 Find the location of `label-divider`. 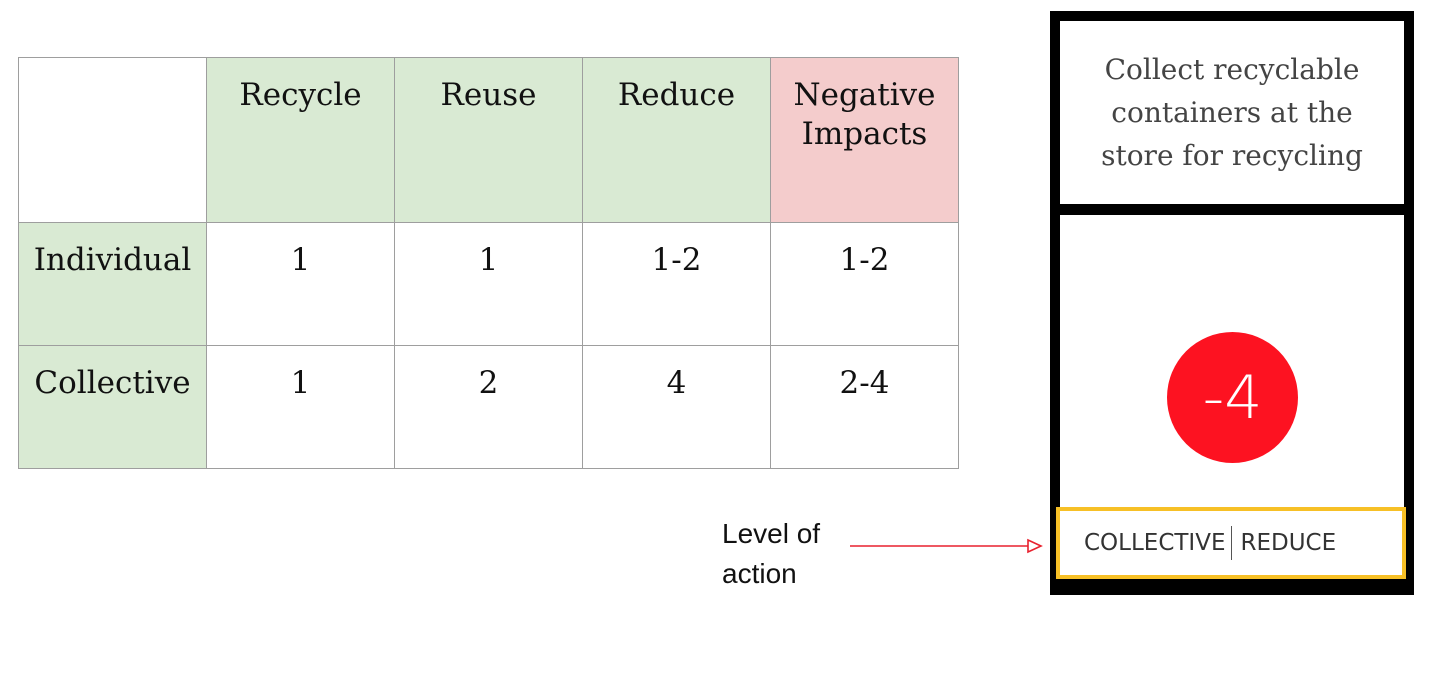

label-divider is located at coordinates (1232, 543).